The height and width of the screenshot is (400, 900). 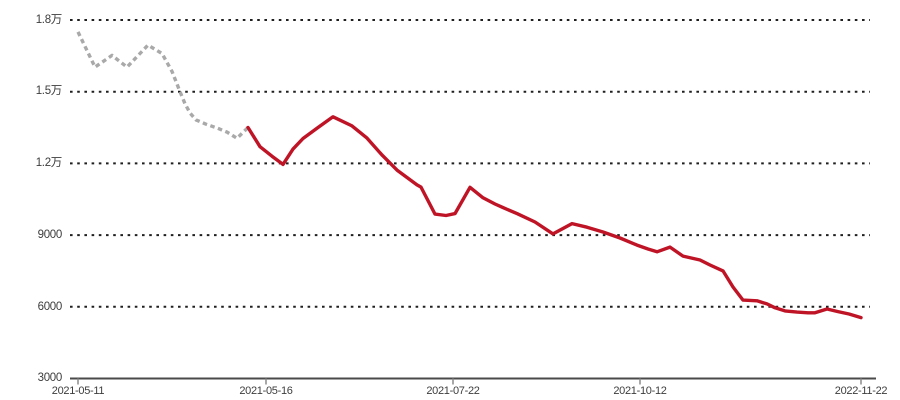 I want to click on y-axis-label-15k: 1.5万, so click(x=49, y=91).